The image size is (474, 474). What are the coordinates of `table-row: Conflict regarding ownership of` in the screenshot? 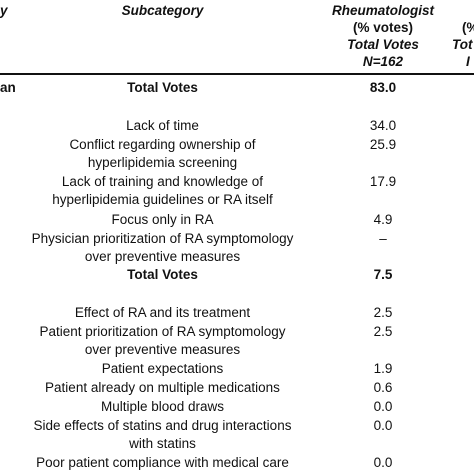 It's located at (162, 144).